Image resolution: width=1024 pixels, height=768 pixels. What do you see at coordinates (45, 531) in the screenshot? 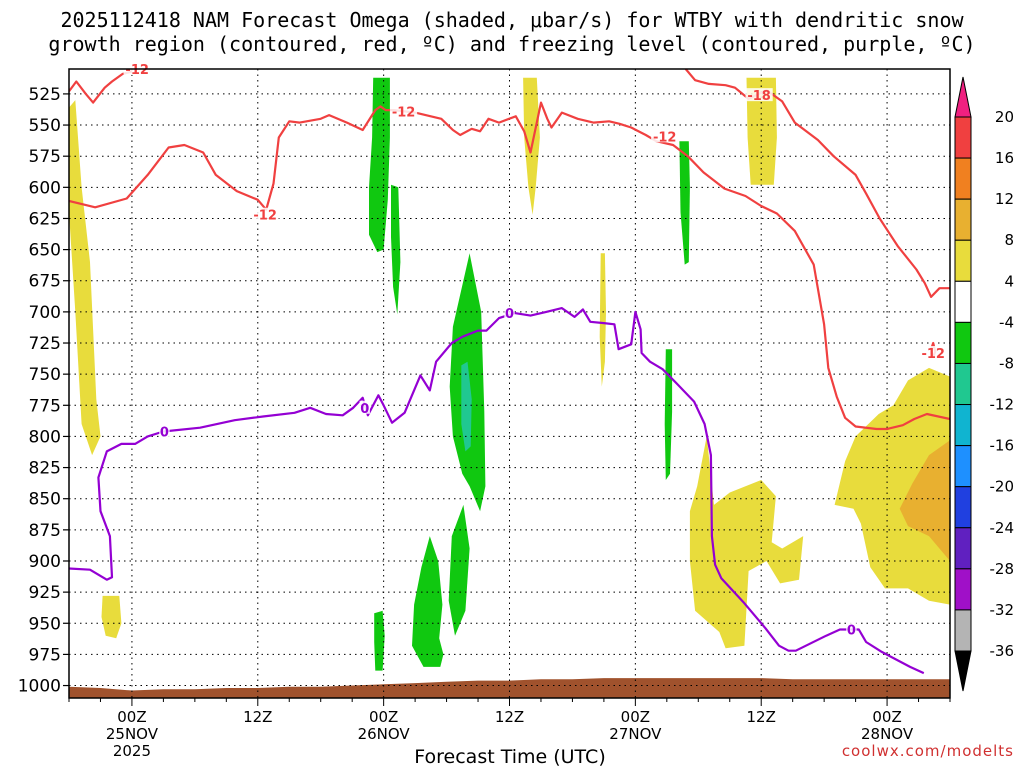
I see `y-tick-label-875: 875` at bounding box center [45, 531].